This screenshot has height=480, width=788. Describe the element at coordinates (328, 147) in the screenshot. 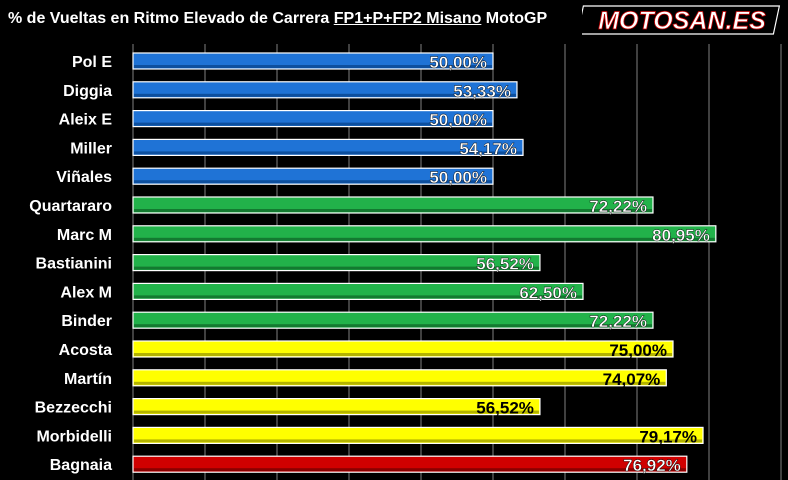

I see `bar` at that location.